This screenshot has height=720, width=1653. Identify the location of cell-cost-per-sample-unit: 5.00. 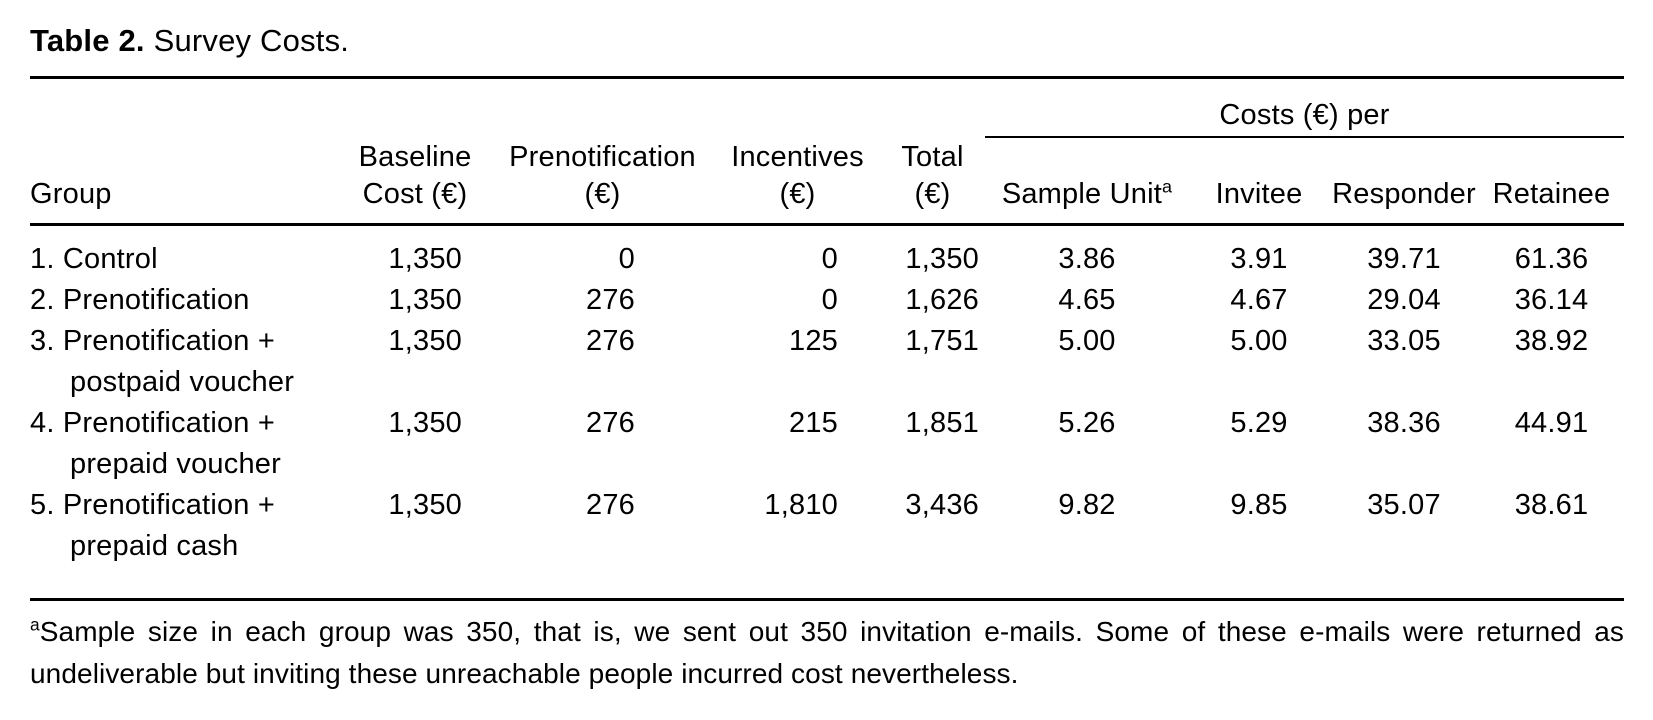
(1087, 341).